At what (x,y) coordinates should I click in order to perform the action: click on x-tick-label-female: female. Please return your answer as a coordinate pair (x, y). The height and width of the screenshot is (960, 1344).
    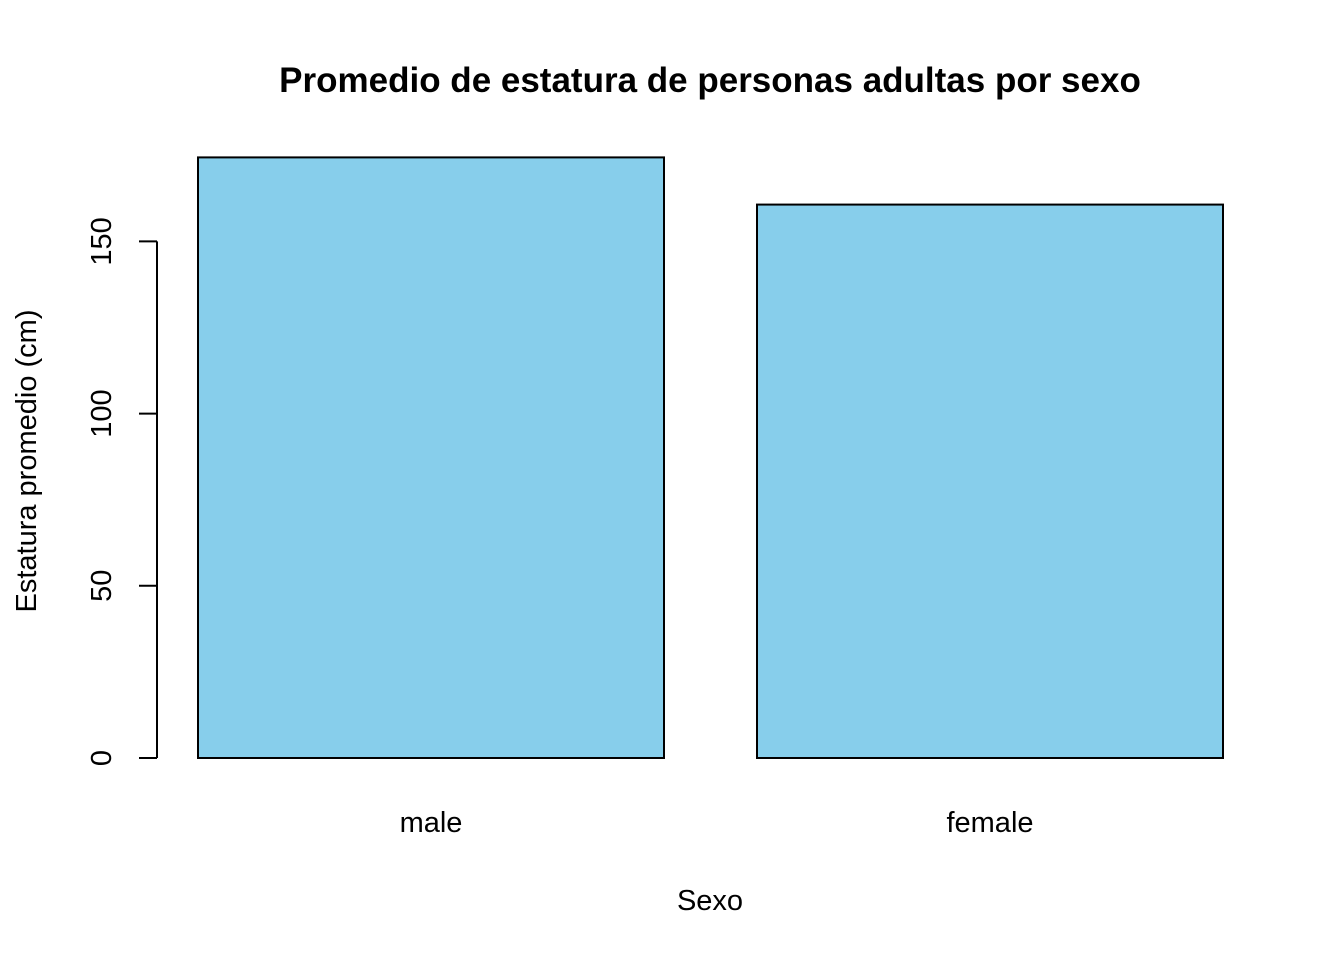
    Looking at the image, I should click on (989, 823).